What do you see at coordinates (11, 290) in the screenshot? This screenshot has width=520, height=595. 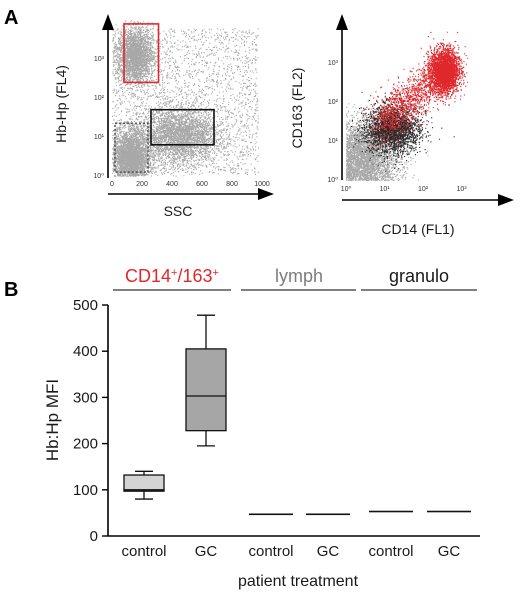 I see `panel-b-label: B` at bounding box center [11, 290].